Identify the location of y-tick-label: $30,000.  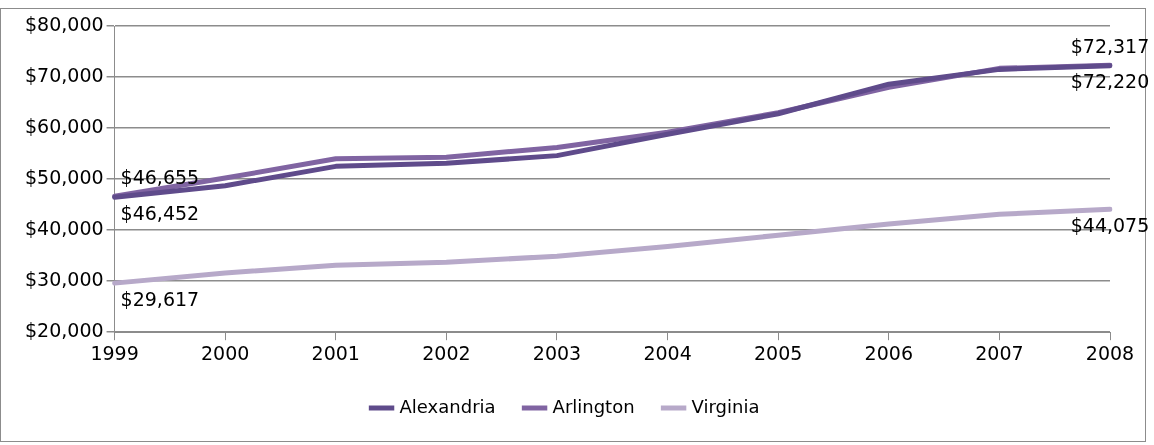
(64, 279).